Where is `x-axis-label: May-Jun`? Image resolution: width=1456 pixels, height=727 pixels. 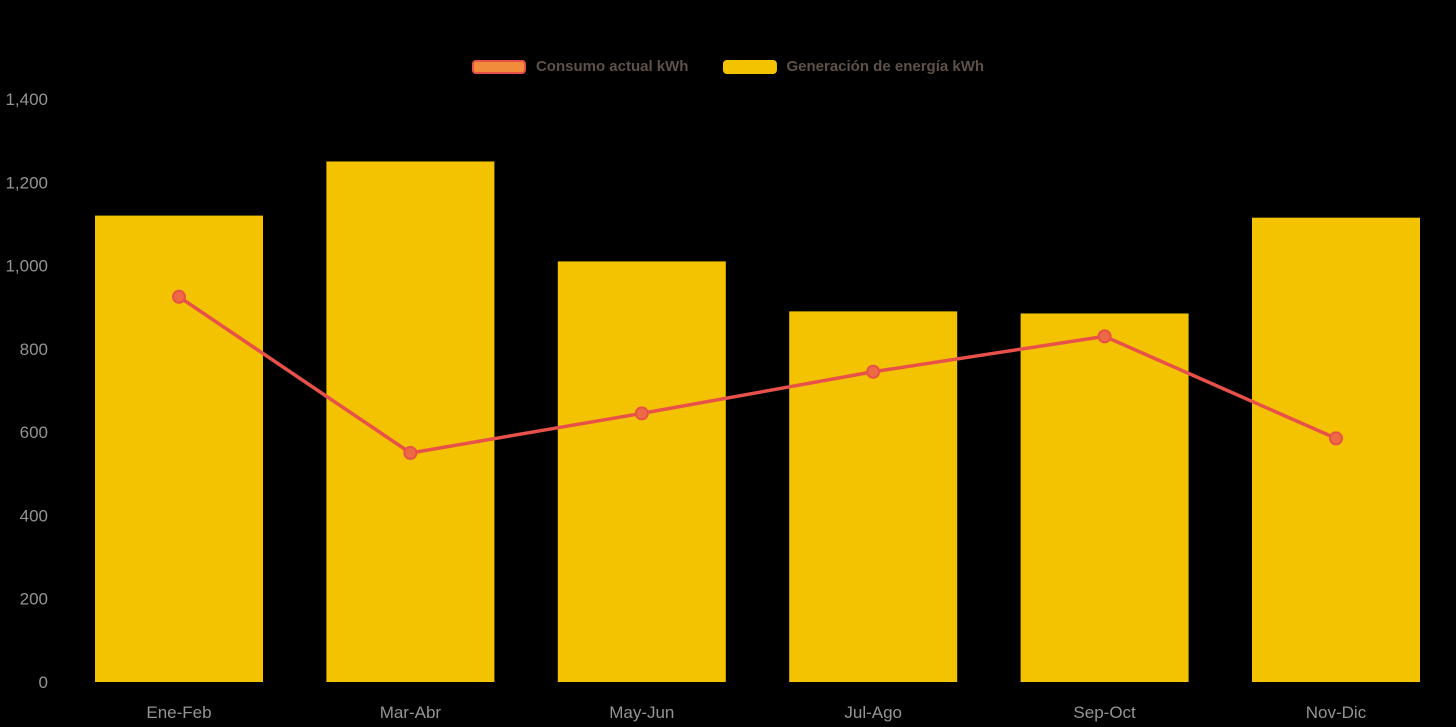
x-axis-label: May-Jun is located at coordinates (641, 712).